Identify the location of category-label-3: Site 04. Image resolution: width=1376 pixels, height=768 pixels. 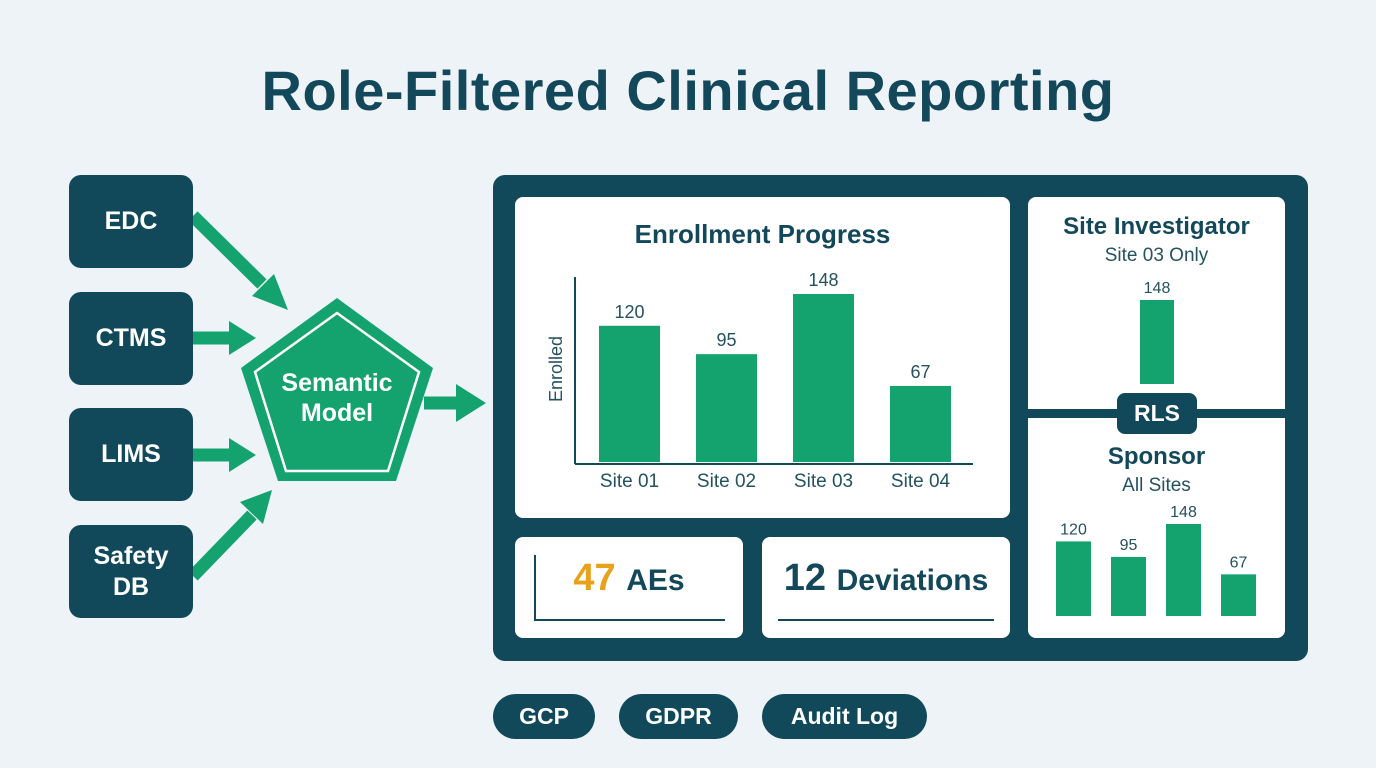
(921, 481).